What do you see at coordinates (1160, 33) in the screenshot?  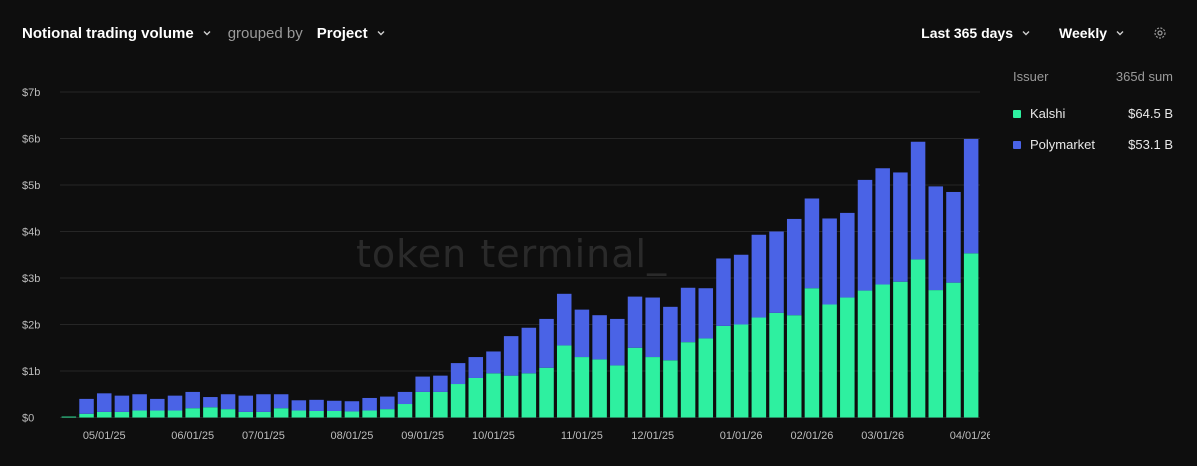 I see `gear-icon` at bounding box center [1160, 33].